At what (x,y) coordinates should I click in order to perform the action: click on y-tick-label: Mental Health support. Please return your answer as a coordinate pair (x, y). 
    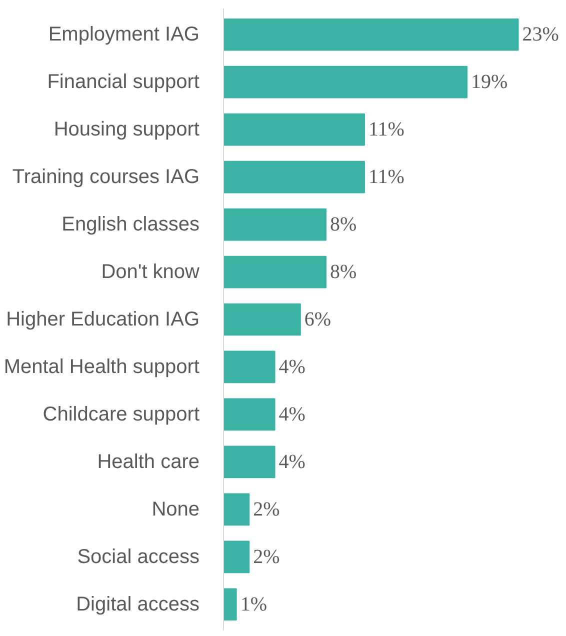
    Looking at the image, I should click on (102, 367).